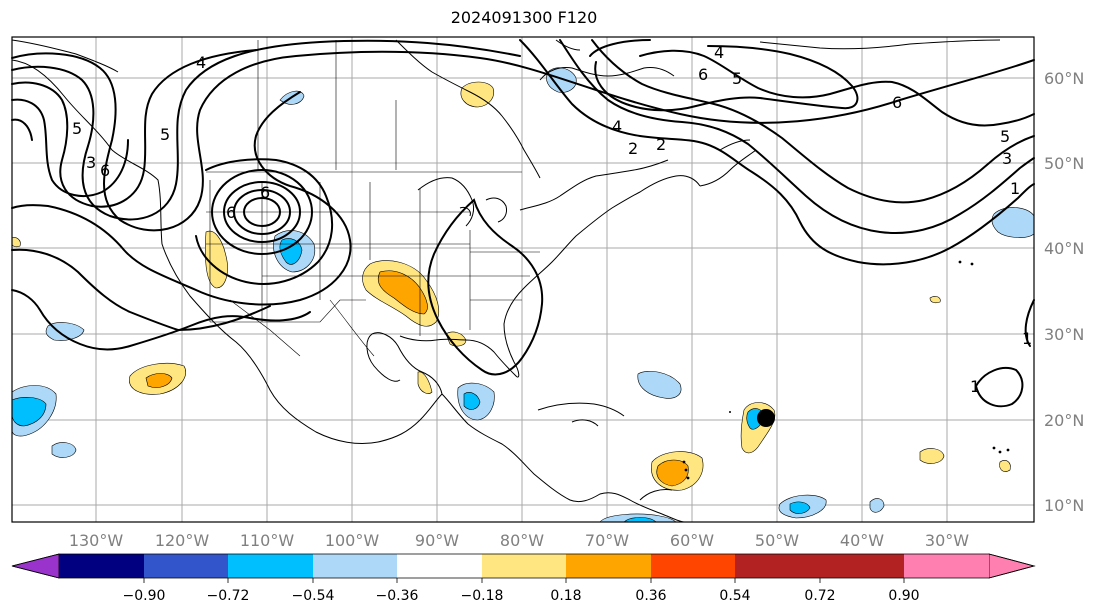  What do you see at coordinates (1064, 248) in the screenshot?
I see `lat-label: 40°N` at bounding box center [1064, 248].